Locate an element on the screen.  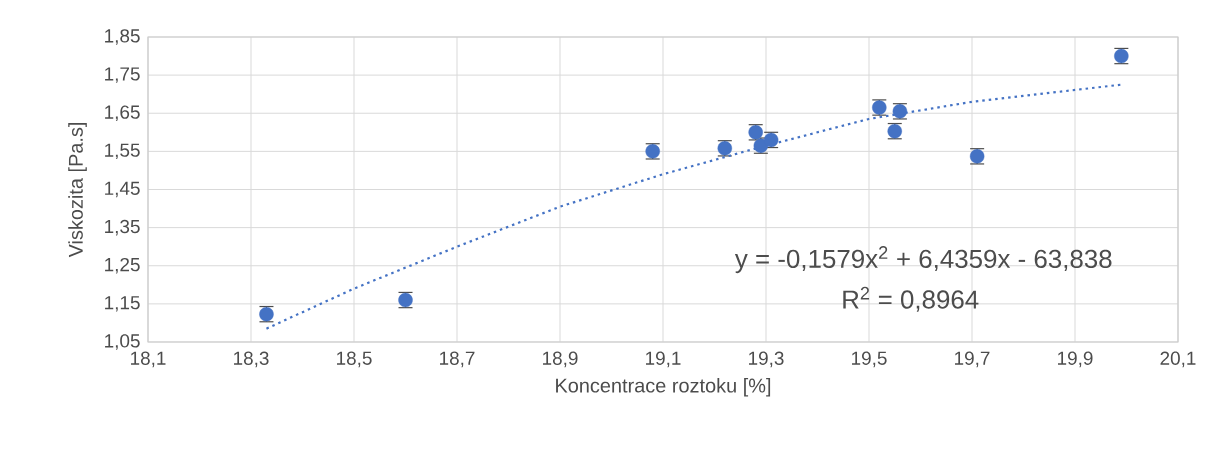
x-tick-label: 19,5 is located at coordinates (869, 359).